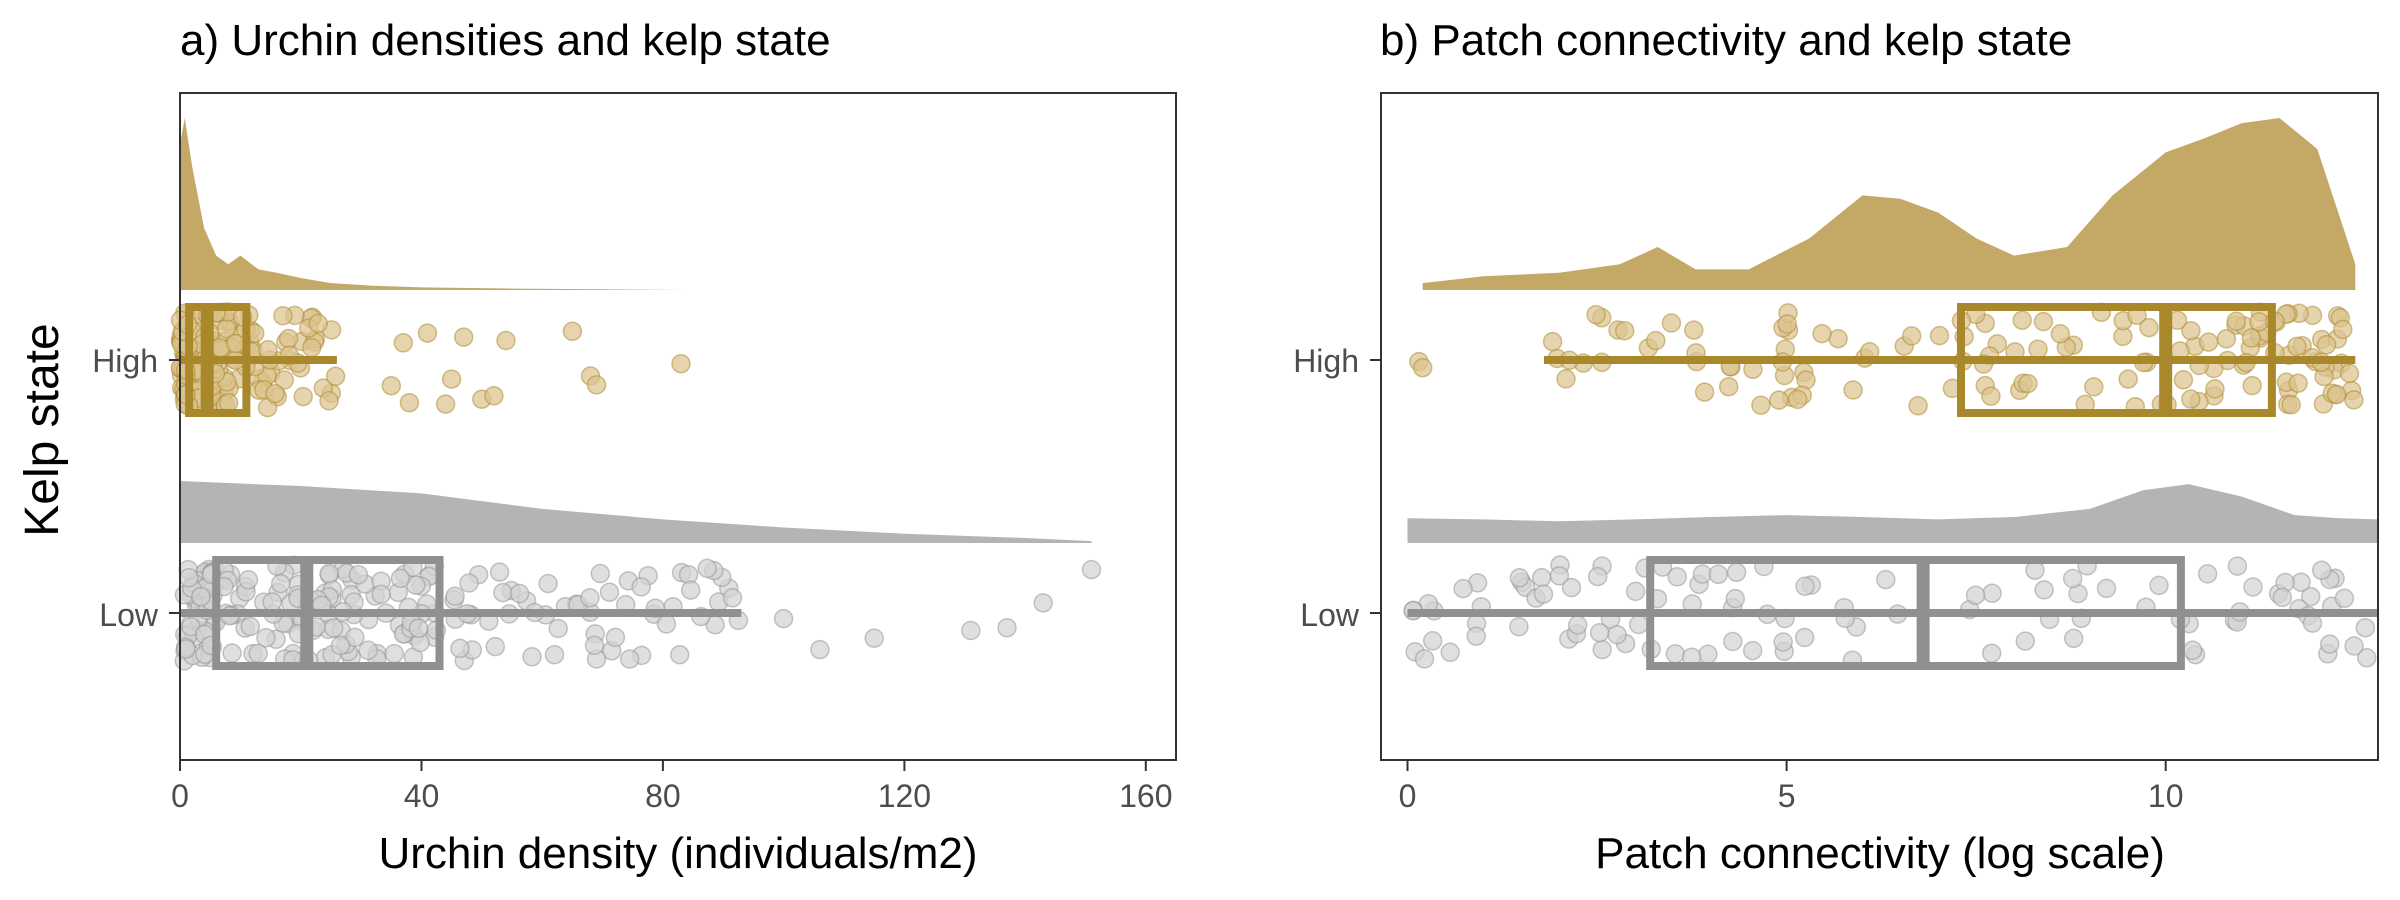  What do you see at coordinates (1787, 796) in the screenshot?
I see `x-tick-label: 5` at bounding box center [1787, 796].